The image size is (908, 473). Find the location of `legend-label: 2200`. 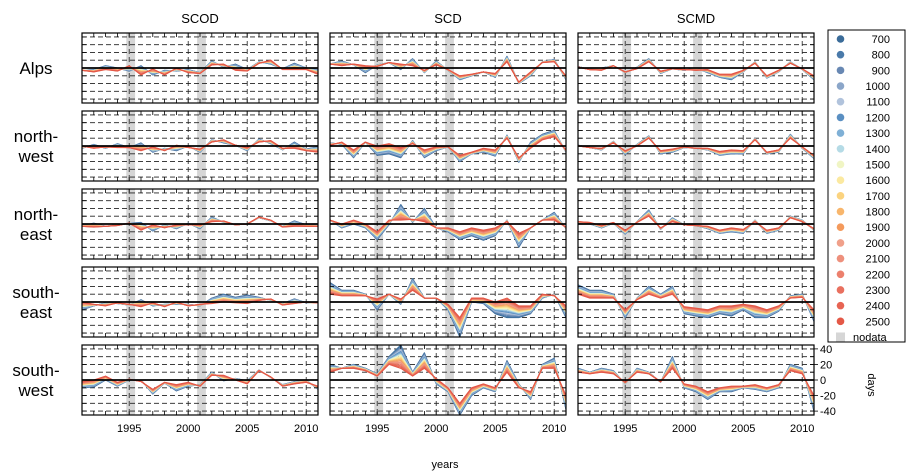

legend-label: 2200 is located at coordinates (878, 275).